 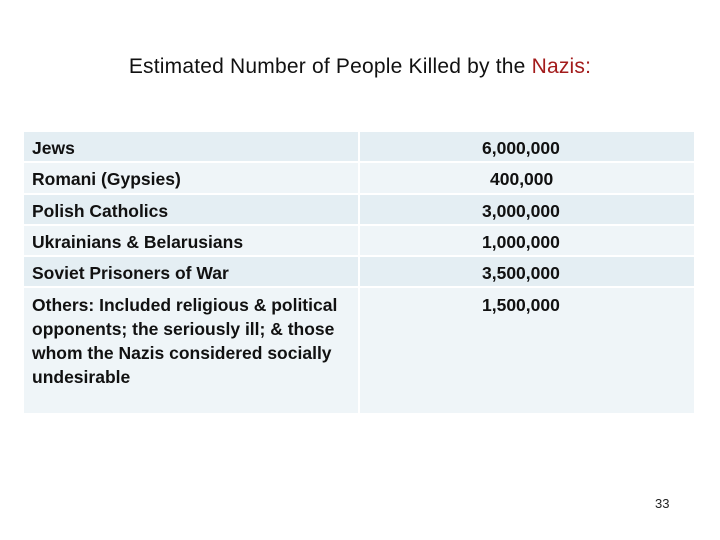 What do you see at coordinates (359, 240) in the screenshot?
I see `table-row: Ukrainians & Belarusians 1,000,000` at bounding box center [359, 240].